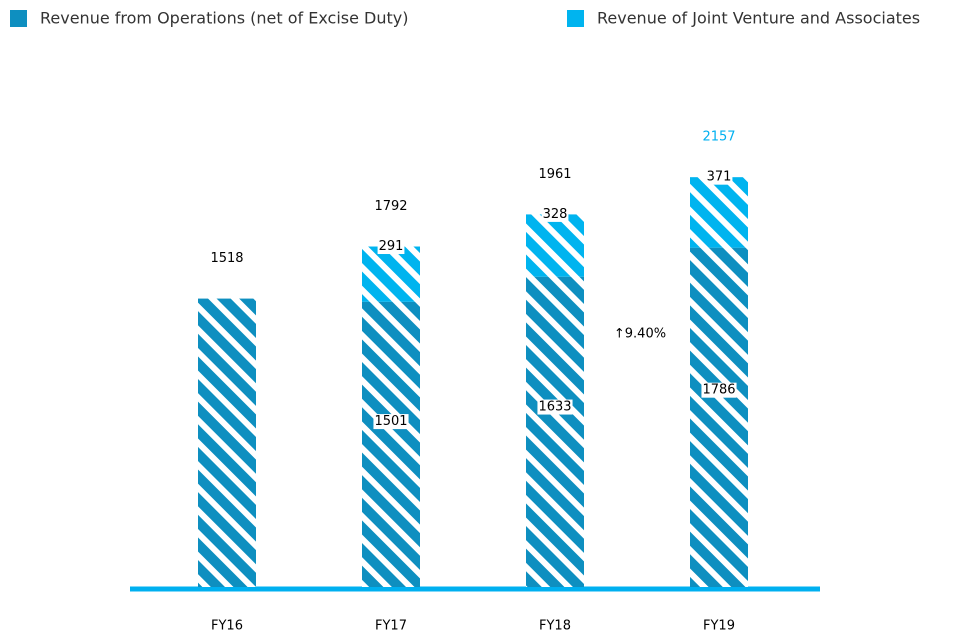 This screenshot has height=636, width=978. Describe the element at coordinates (554, 174) in the screenshot. I see `total-label: 1961` at that location.